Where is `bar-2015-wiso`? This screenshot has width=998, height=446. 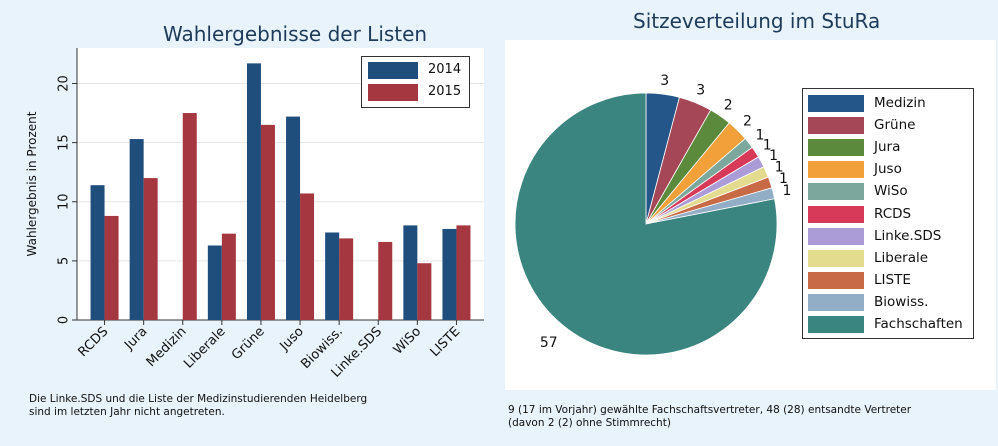 bar-2015-wiso is located at coordinates (424, 291).